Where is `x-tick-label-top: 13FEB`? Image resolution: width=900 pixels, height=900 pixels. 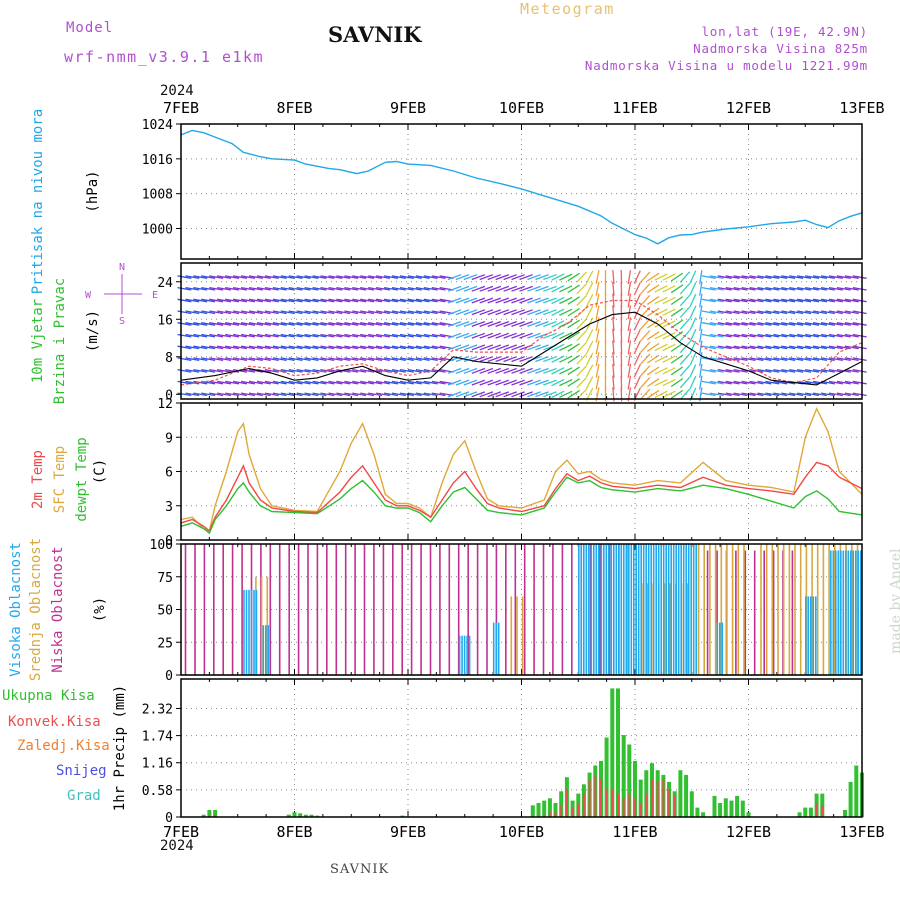
x-tick-label-top: 13FEB is located at coordinates (861, 108).